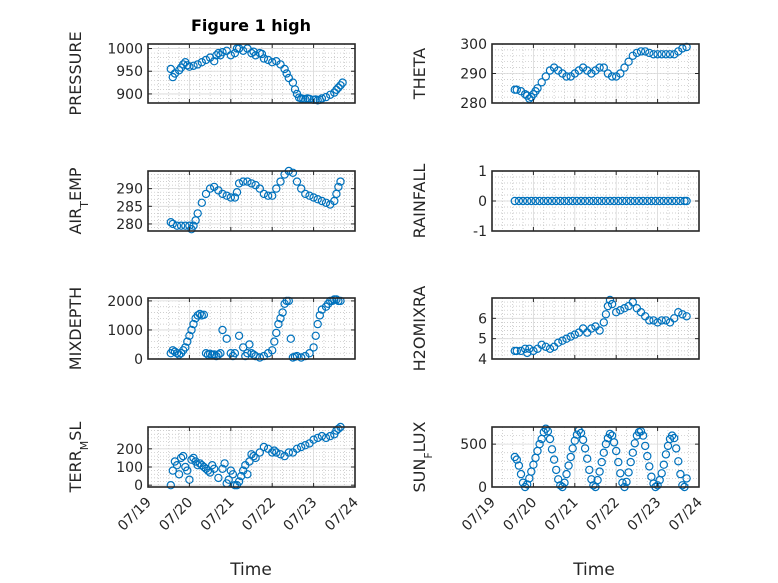 This screenshot has width=778, height=583. Describe the element at coordinates (482, 360) in the screenshot. I see `y-tick-label: 4` at that location.